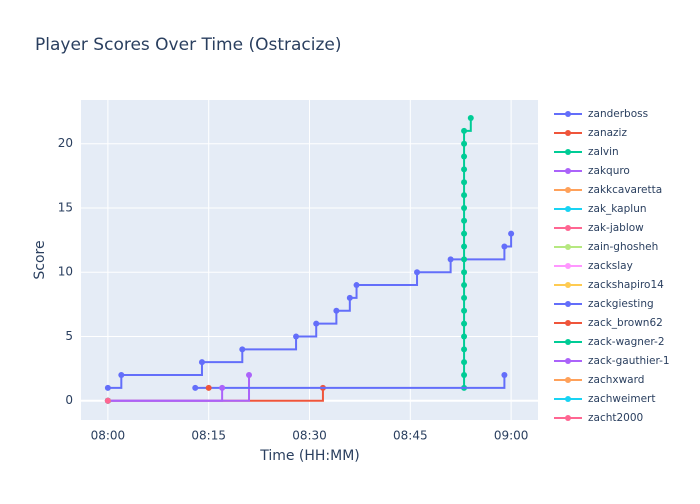  I want to click on y-tick-label: 15, so click(65, 207).